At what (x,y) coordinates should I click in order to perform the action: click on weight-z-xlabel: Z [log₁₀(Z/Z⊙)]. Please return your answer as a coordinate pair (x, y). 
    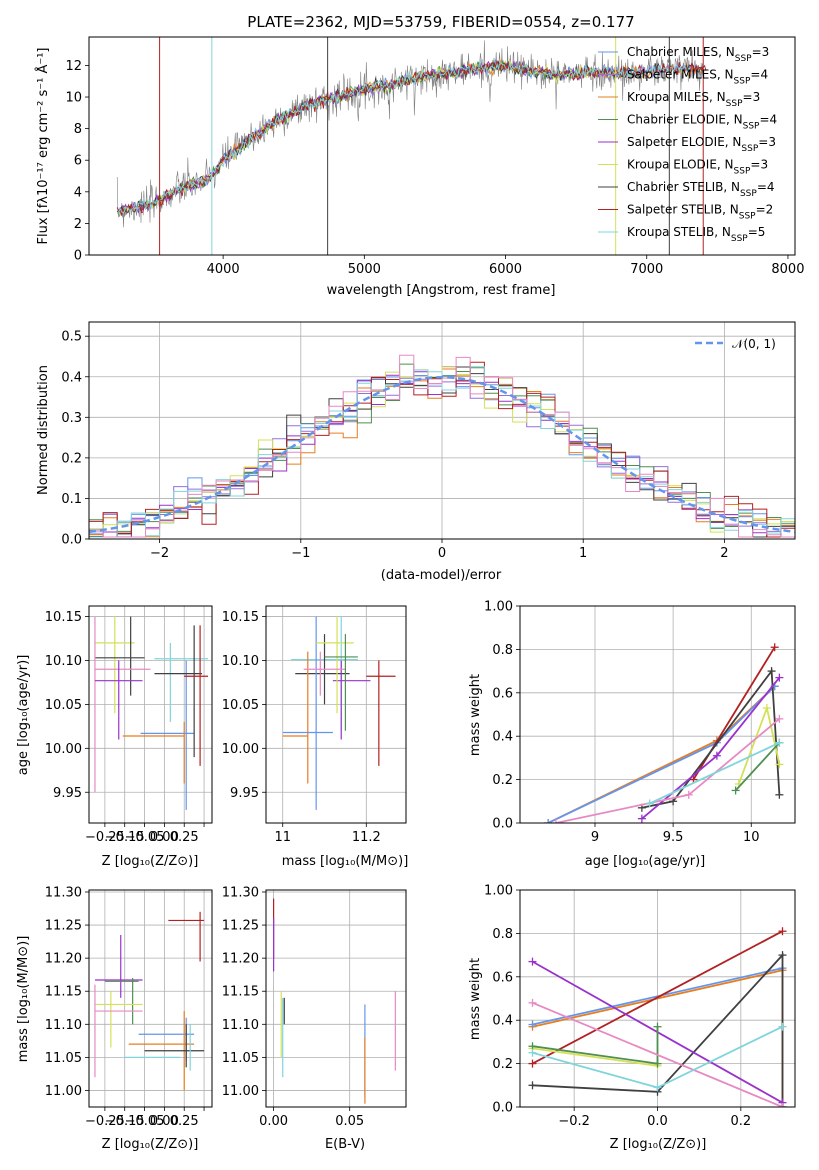
    Looking at the image, I should click on (658, 1144).